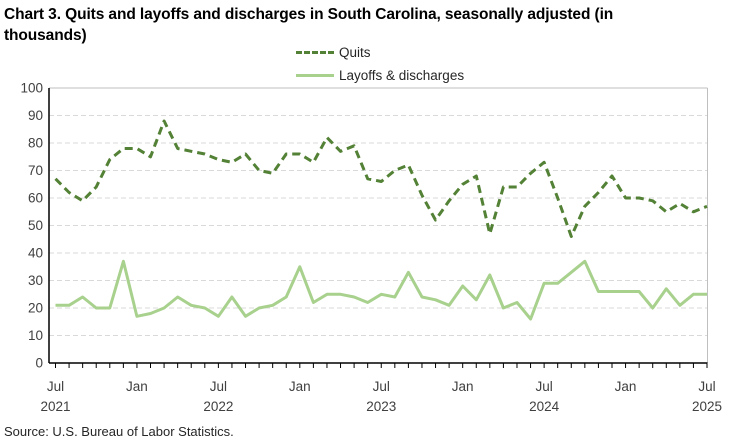 This screenshot has width=750, height=446. I want to click on y-axis-tick-label: 40, so click(35, 253).